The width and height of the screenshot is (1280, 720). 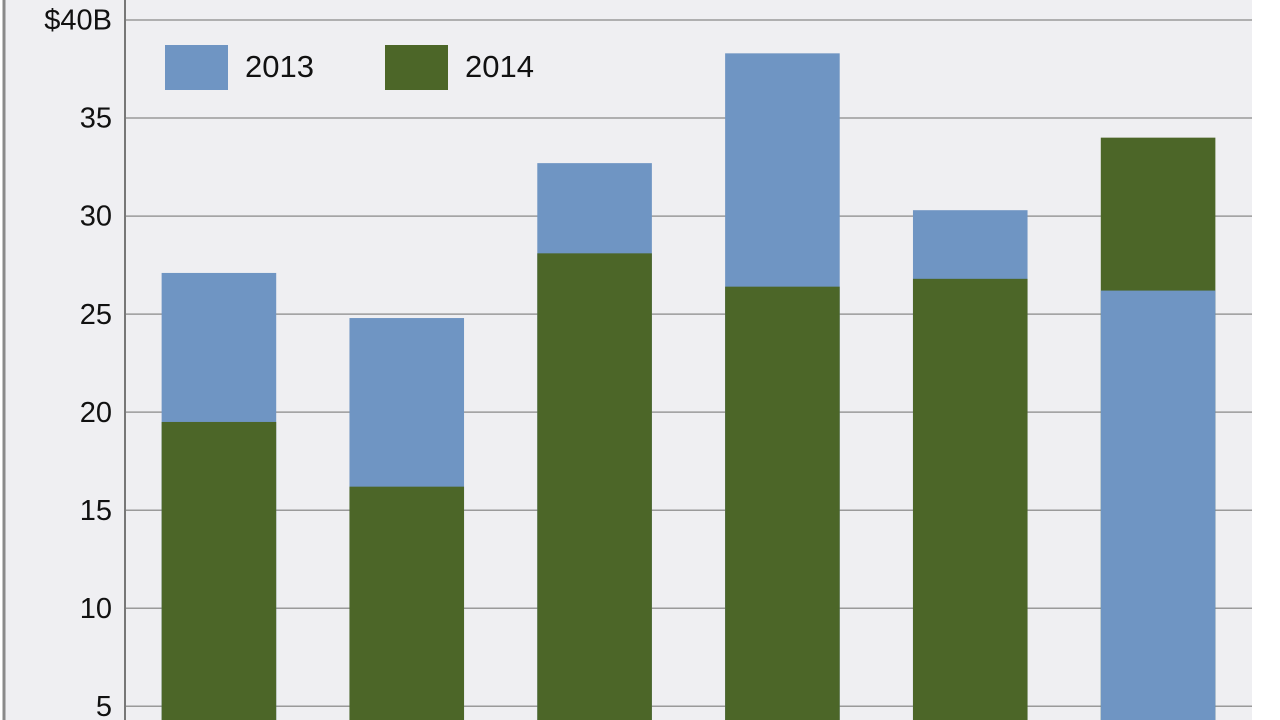 What do you see at coordinates (96, 609) in the screenshot?
I see `y-tick-label: 10` at bounding box center [96, 609].